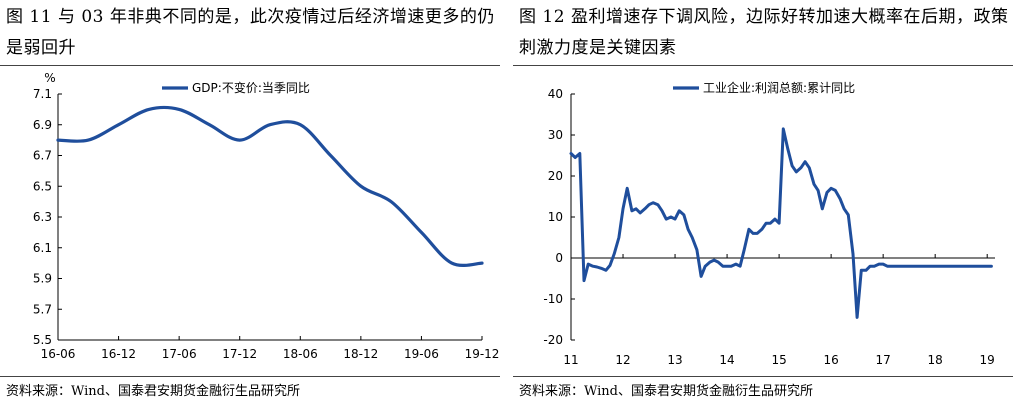  Describe the element at coordinates (555, 94) in the screenshot. I see `y-tick-label: 40` at that location.